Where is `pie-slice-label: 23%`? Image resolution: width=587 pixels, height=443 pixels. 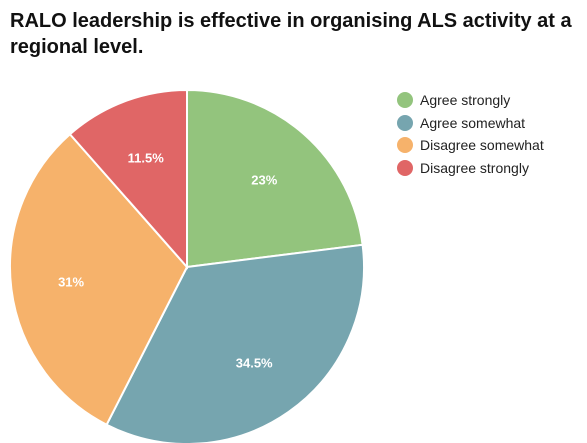 pie-slice-label: 23% is located at coordinates (264, 179).